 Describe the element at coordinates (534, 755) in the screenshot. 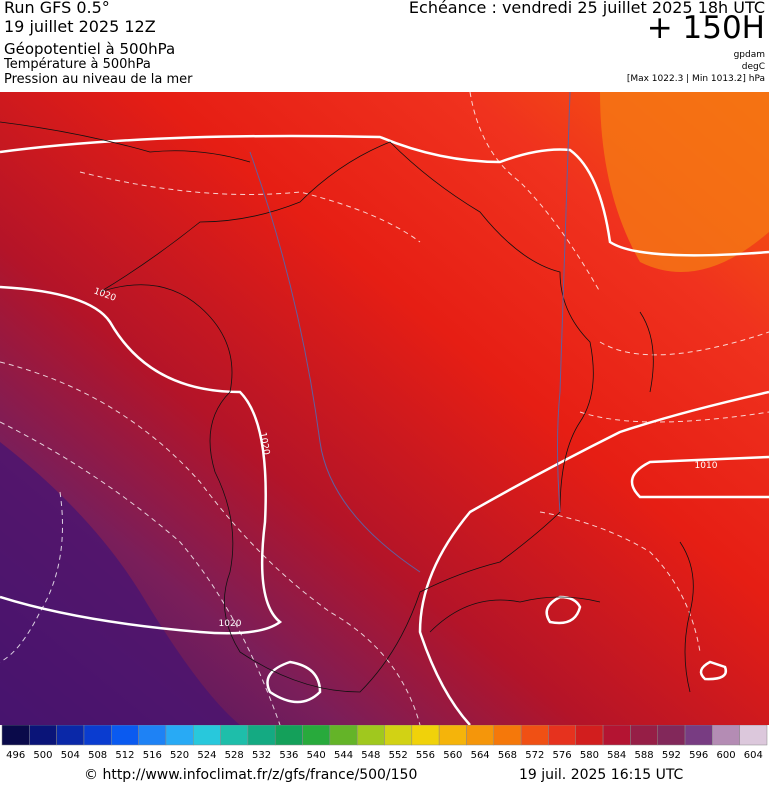

I see `colorbar-label: 572` at that location.